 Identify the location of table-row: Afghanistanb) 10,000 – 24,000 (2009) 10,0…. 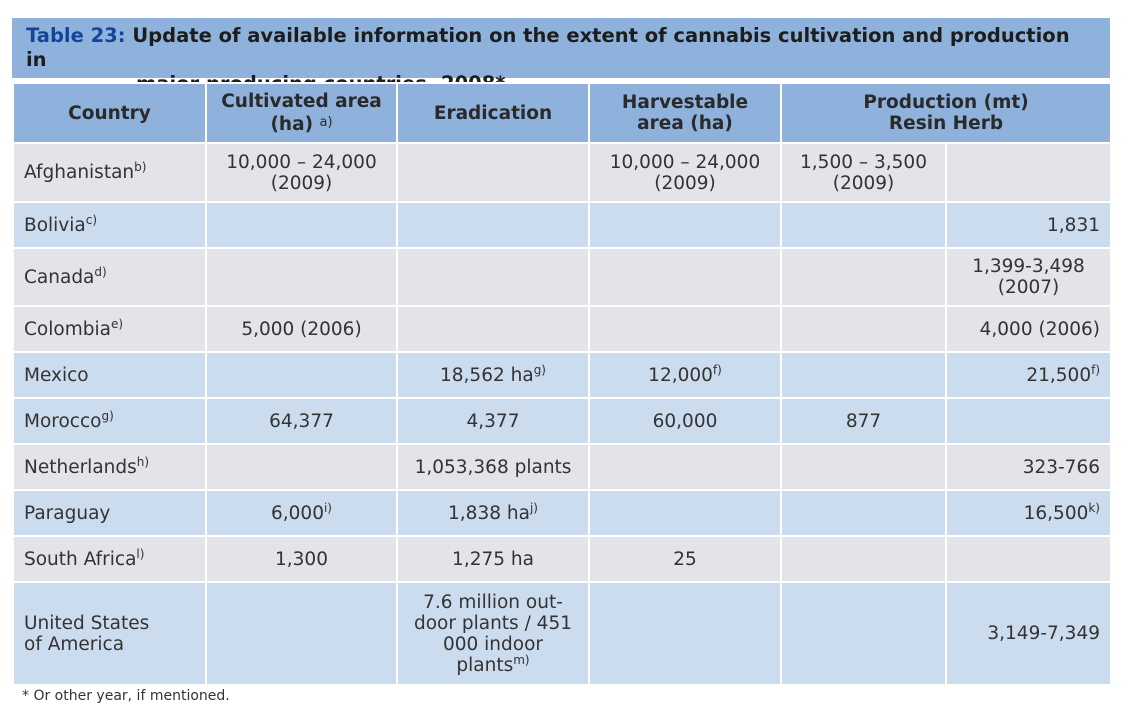
(562, 172).